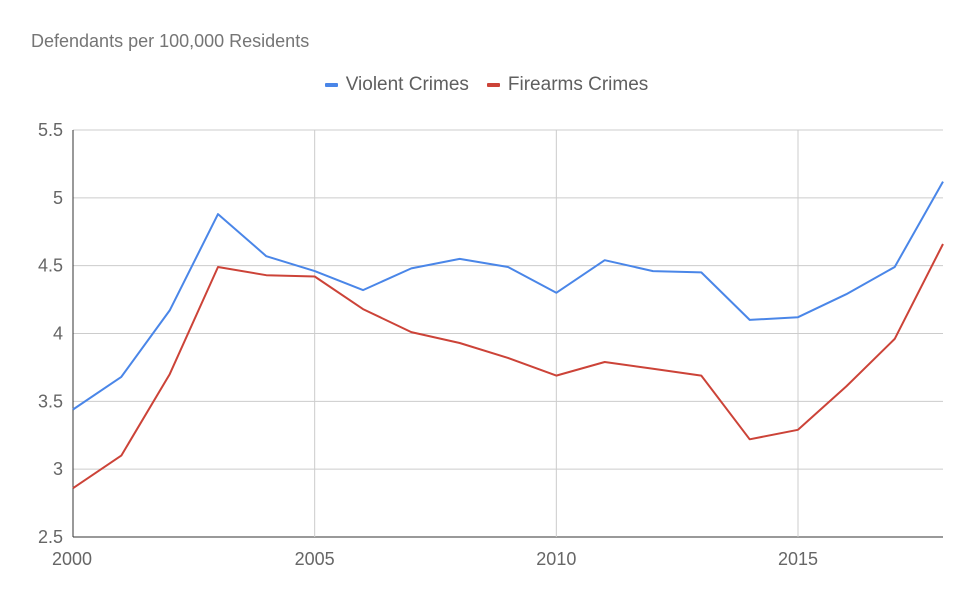 This screenshot has height=601, width=973. What do you see at coordinates (556, 559) in the screenshot?
I see `x-tick-label: 2010` at bounding box center [556, 559].